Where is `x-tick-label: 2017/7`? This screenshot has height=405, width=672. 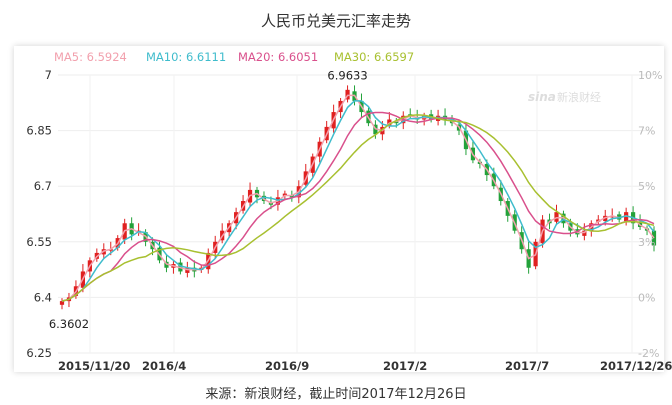
x-tick-label: 2017/7 is located at coordinates (527, 366).